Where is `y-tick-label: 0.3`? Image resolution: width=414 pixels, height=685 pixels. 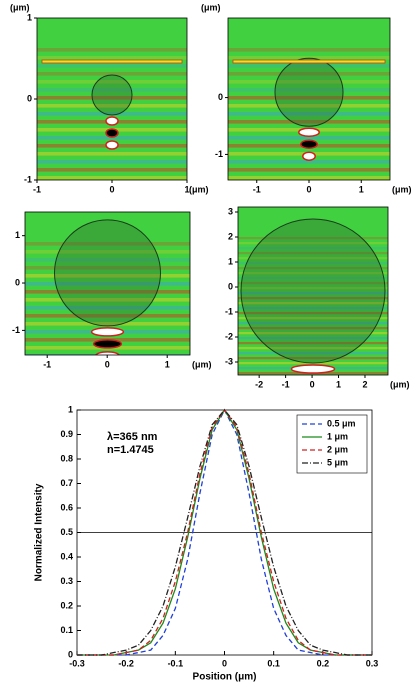 y-tick-label: 0.3 is located at coordinates (66, 581).